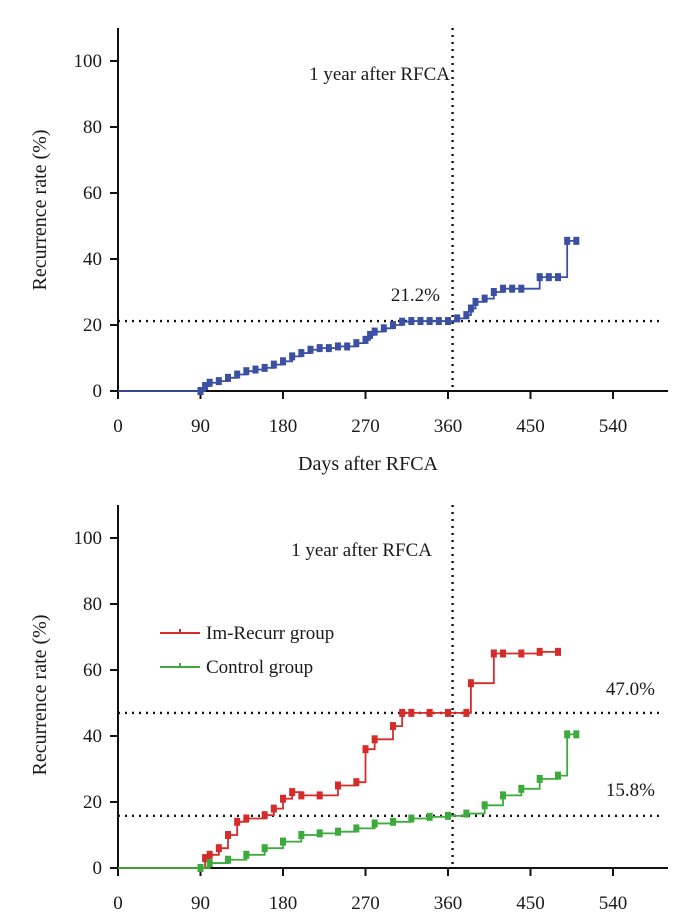 Image resolution: width=697 pixels, height=919 pixels. I want to click on legend-label: Control group, so click(259, 667).